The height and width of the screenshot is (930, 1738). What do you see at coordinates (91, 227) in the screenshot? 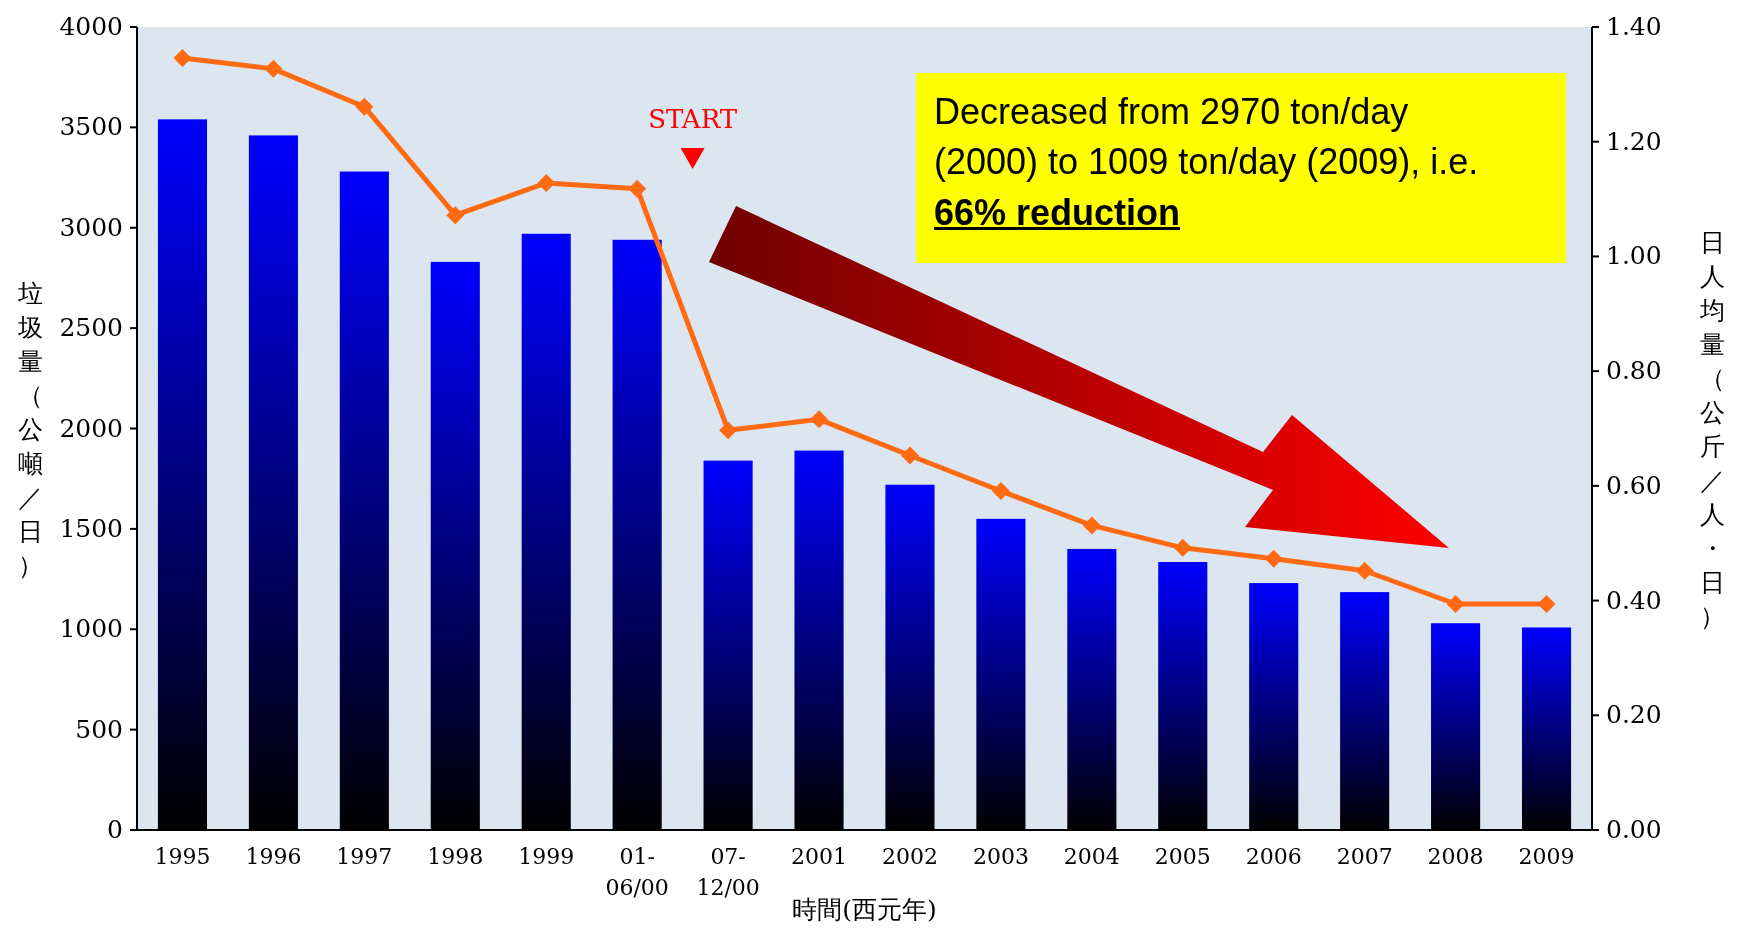
I see `y-tick-label: 3000` at bounding box center [91, 227].